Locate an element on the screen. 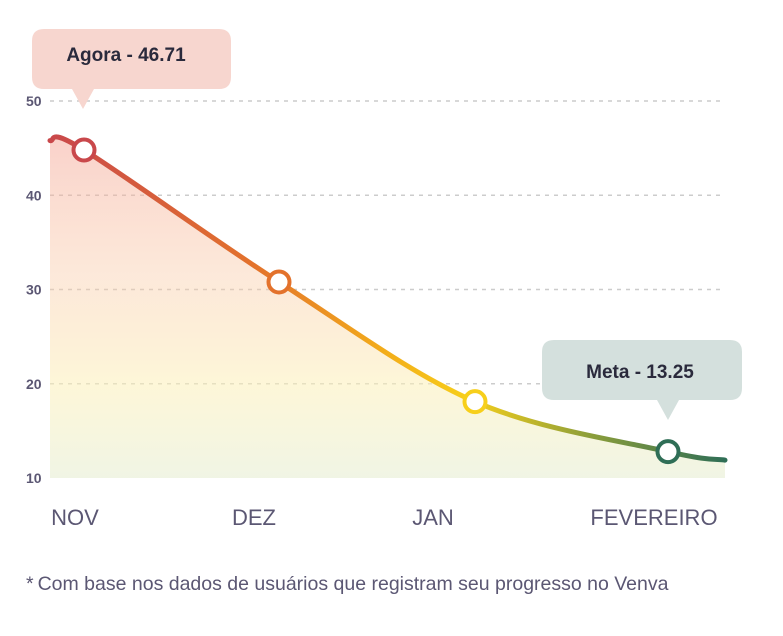 This screenshot has height=636, width=783. y-tick-label: 10 is located at coordinates (34, 478).